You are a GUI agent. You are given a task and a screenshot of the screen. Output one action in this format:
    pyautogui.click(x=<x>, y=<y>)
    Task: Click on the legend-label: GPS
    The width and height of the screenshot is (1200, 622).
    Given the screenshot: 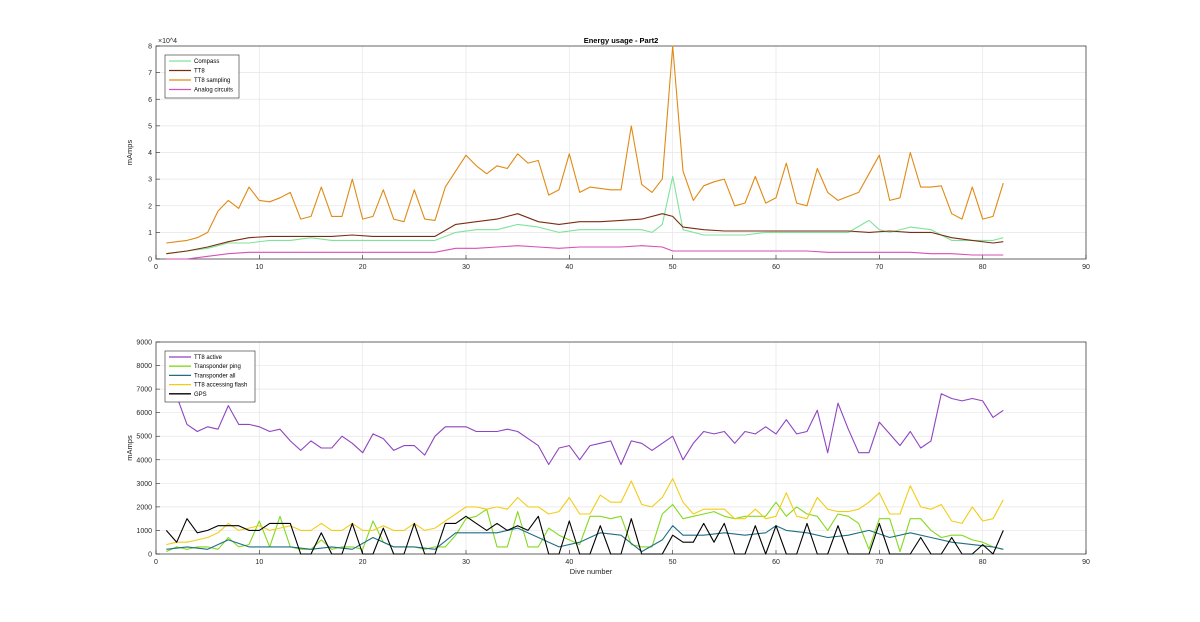 What is the action you would take?
    pyautogui.click(x=200, y=395)
    